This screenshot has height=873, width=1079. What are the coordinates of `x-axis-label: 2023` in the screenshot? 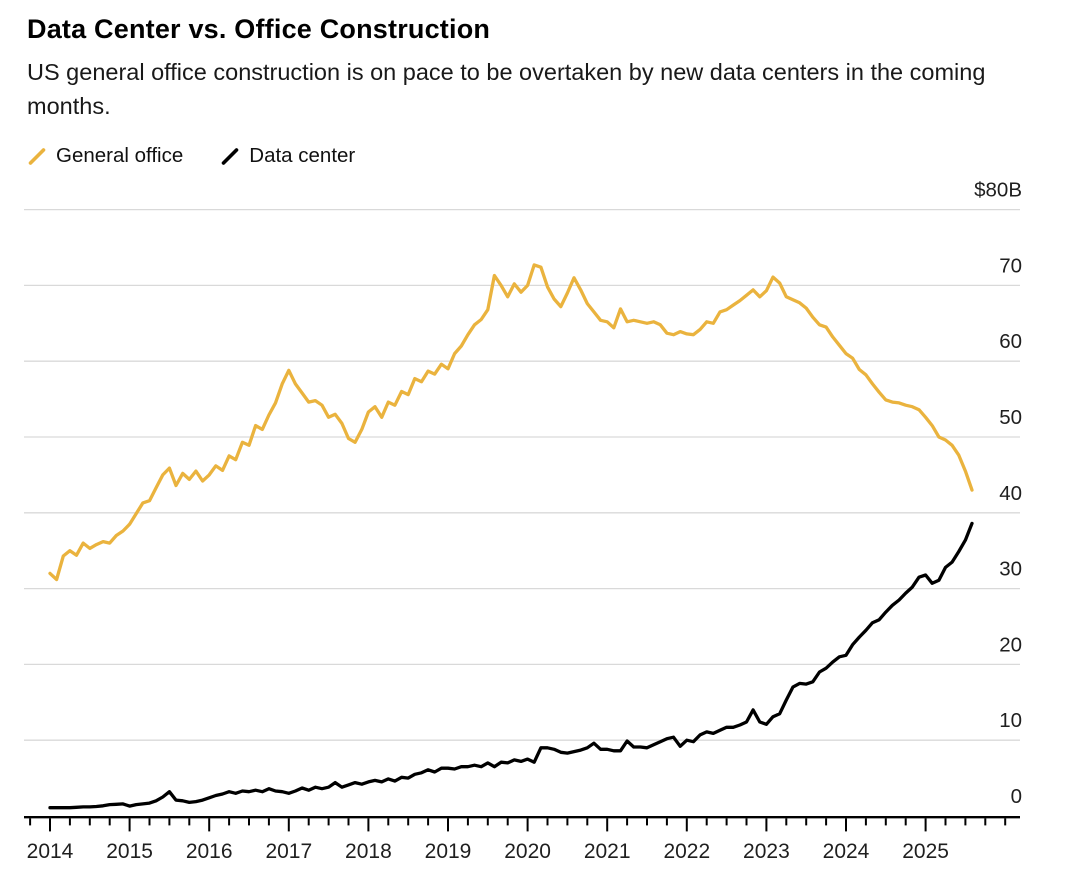 It's located at (766, 851).